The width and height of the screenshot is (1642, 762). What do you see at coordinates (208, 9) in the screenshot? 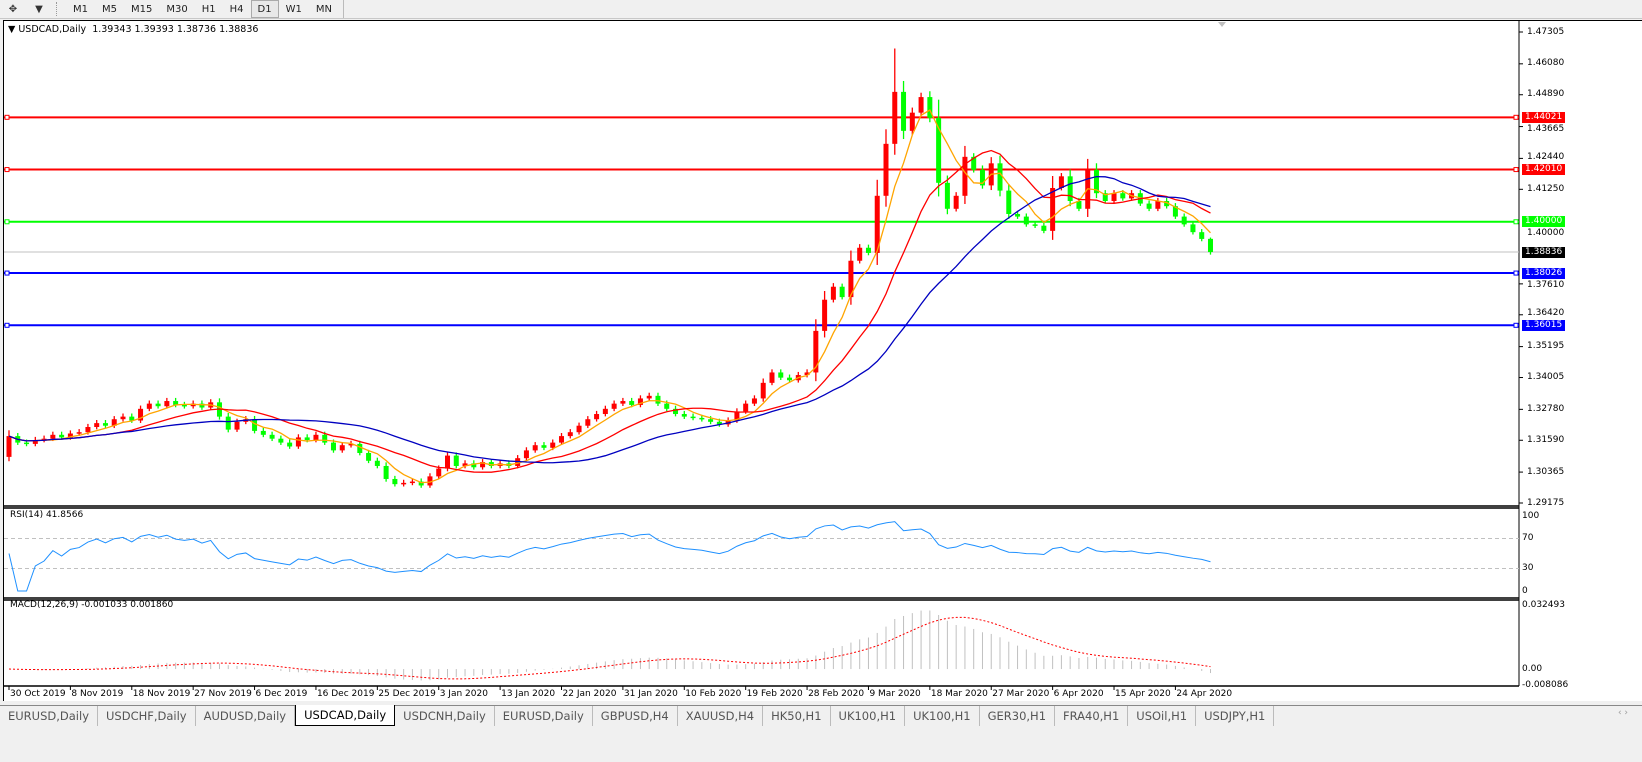
I see `timeframe-h1: H1` at bounding box center [208, 9].